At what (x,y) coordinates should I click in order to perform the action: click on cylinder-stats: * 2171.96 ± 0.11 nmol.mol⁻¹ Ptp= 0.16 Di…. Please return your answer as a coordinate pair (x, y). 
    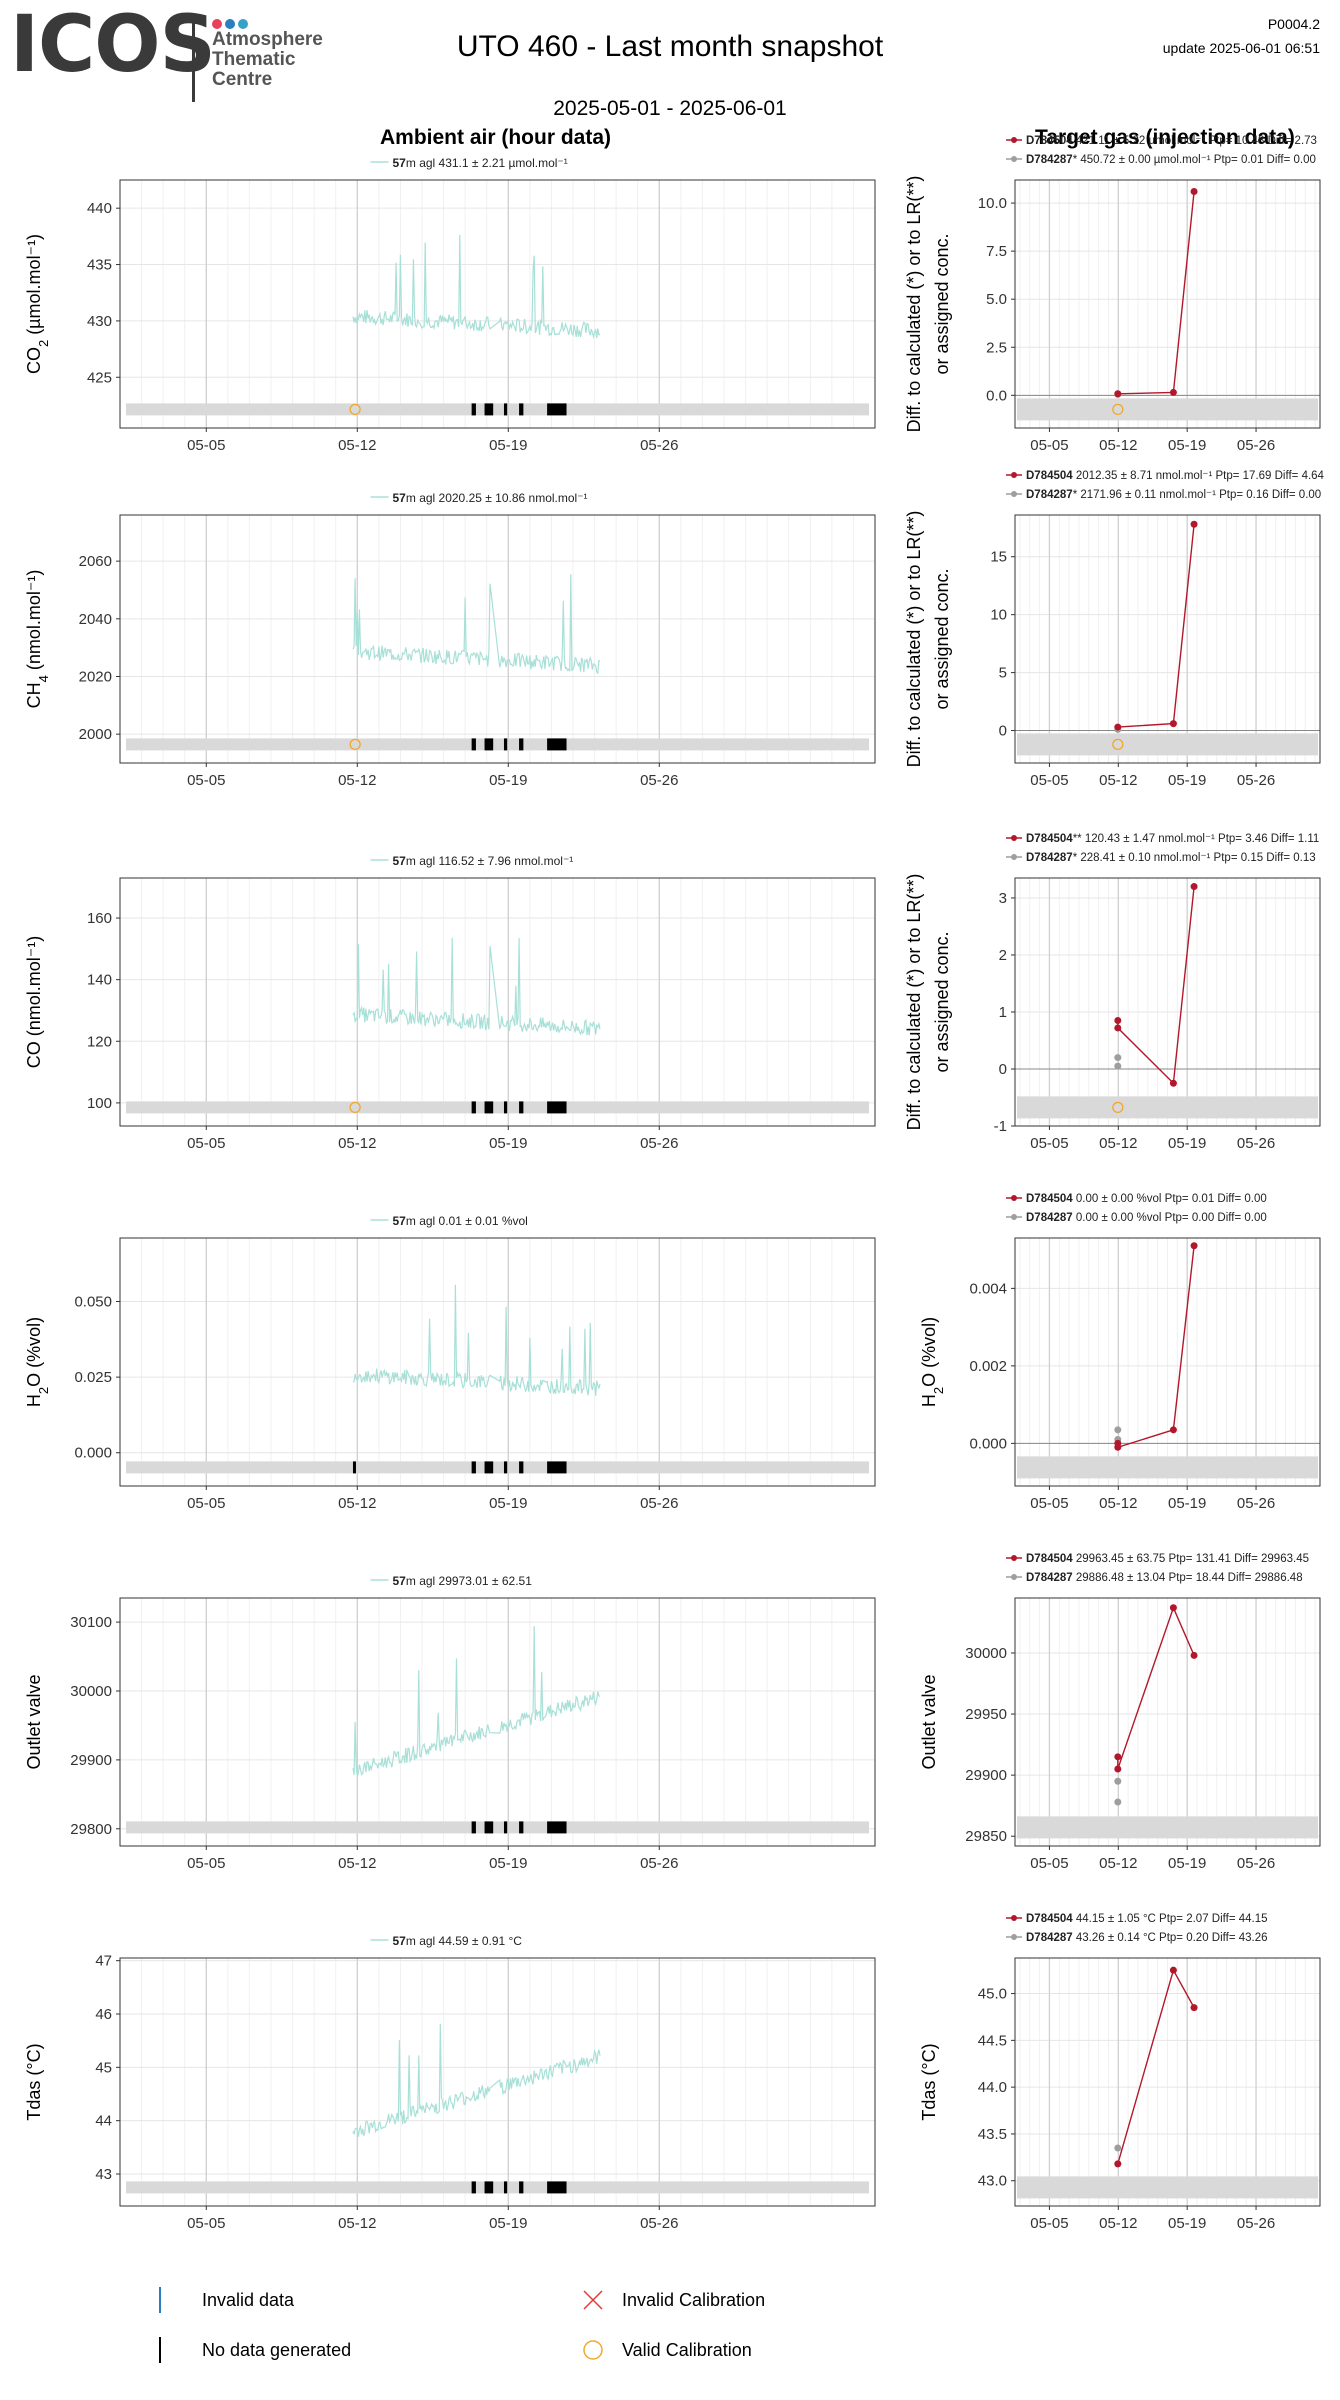
    Looking at the image, I should click on (1197, 495).